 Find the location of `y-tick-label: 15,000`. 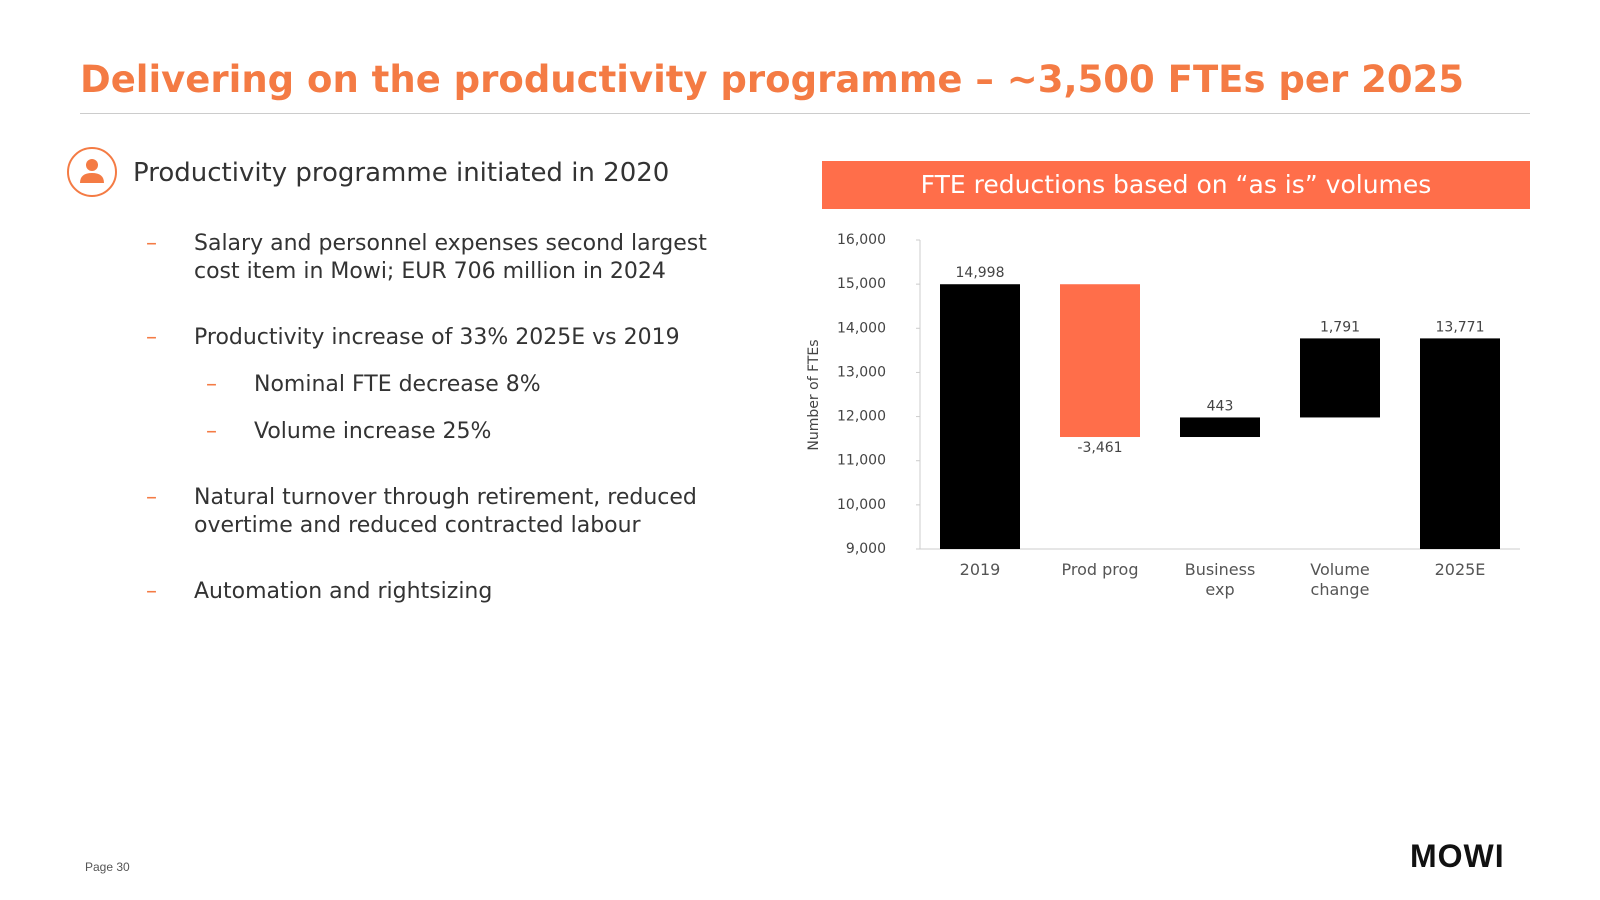

y-tick-label: 15,000 is located at coordinates (861, 284).